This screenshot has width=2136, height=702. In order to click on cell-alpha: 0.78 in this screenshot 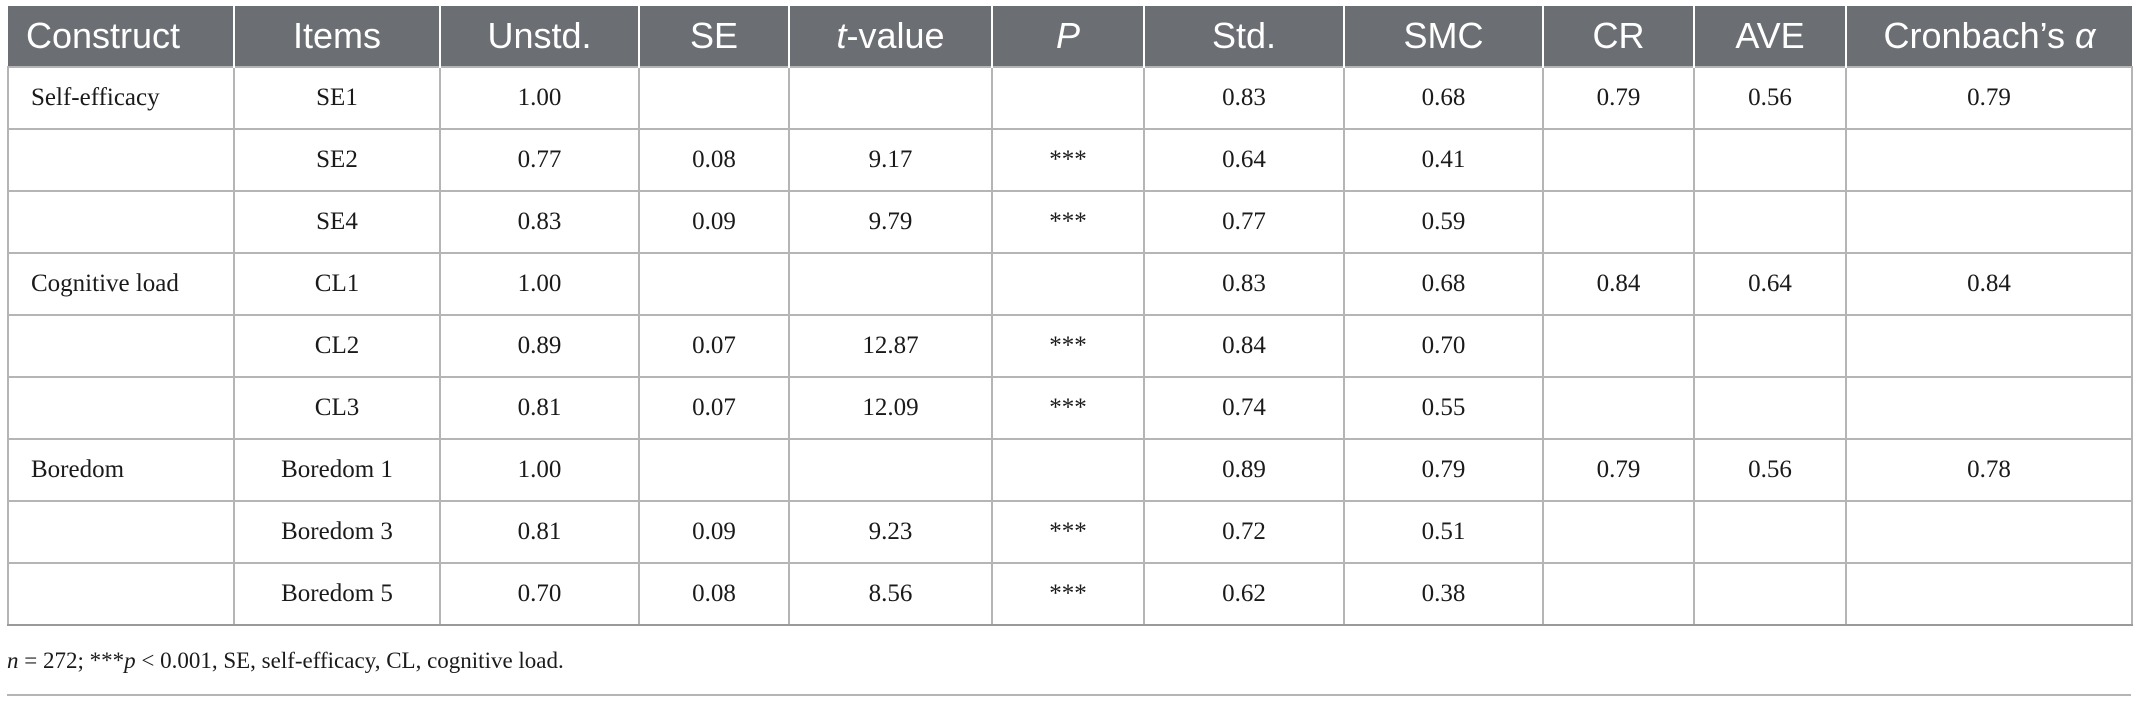, I will do `click(1989, 470)`.